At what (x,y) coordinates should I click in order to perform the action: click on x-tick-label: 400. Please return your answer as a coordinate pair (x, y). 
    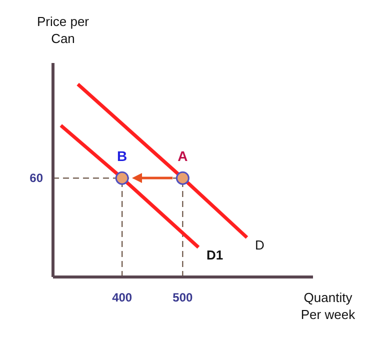
    Looking at the image, I should click on (122, 297).